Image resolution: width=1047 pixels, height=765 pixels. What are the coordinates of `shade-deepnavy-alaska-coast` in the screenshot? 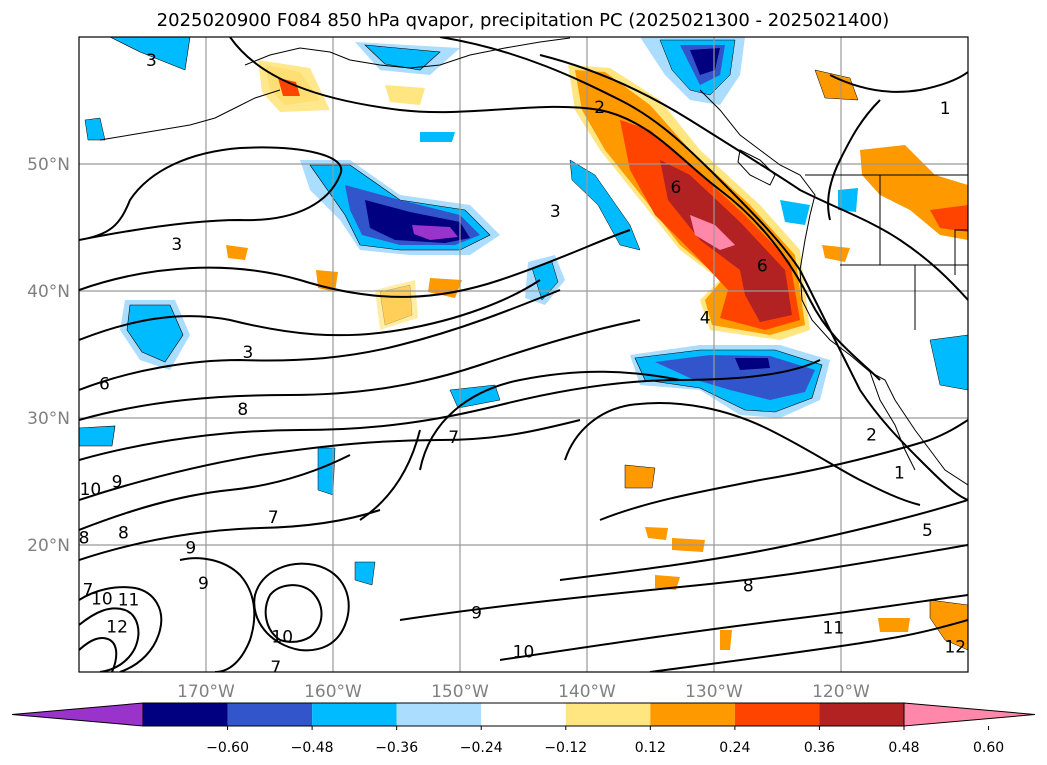 It's located at (705, 61).